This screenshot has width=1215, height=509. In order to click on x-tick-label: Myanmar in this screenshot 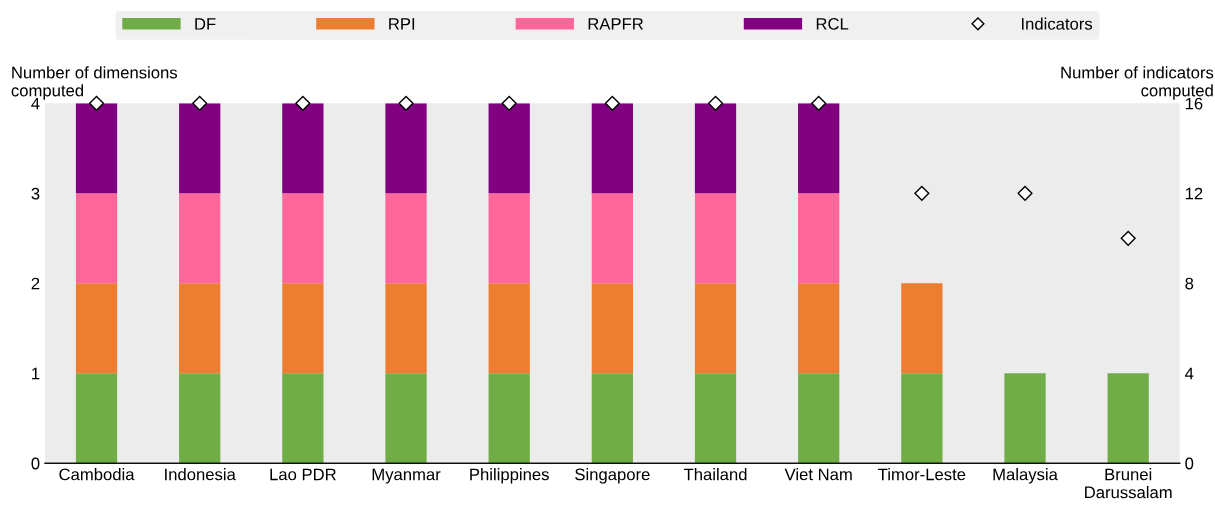, I will do `click(406, 476)`.